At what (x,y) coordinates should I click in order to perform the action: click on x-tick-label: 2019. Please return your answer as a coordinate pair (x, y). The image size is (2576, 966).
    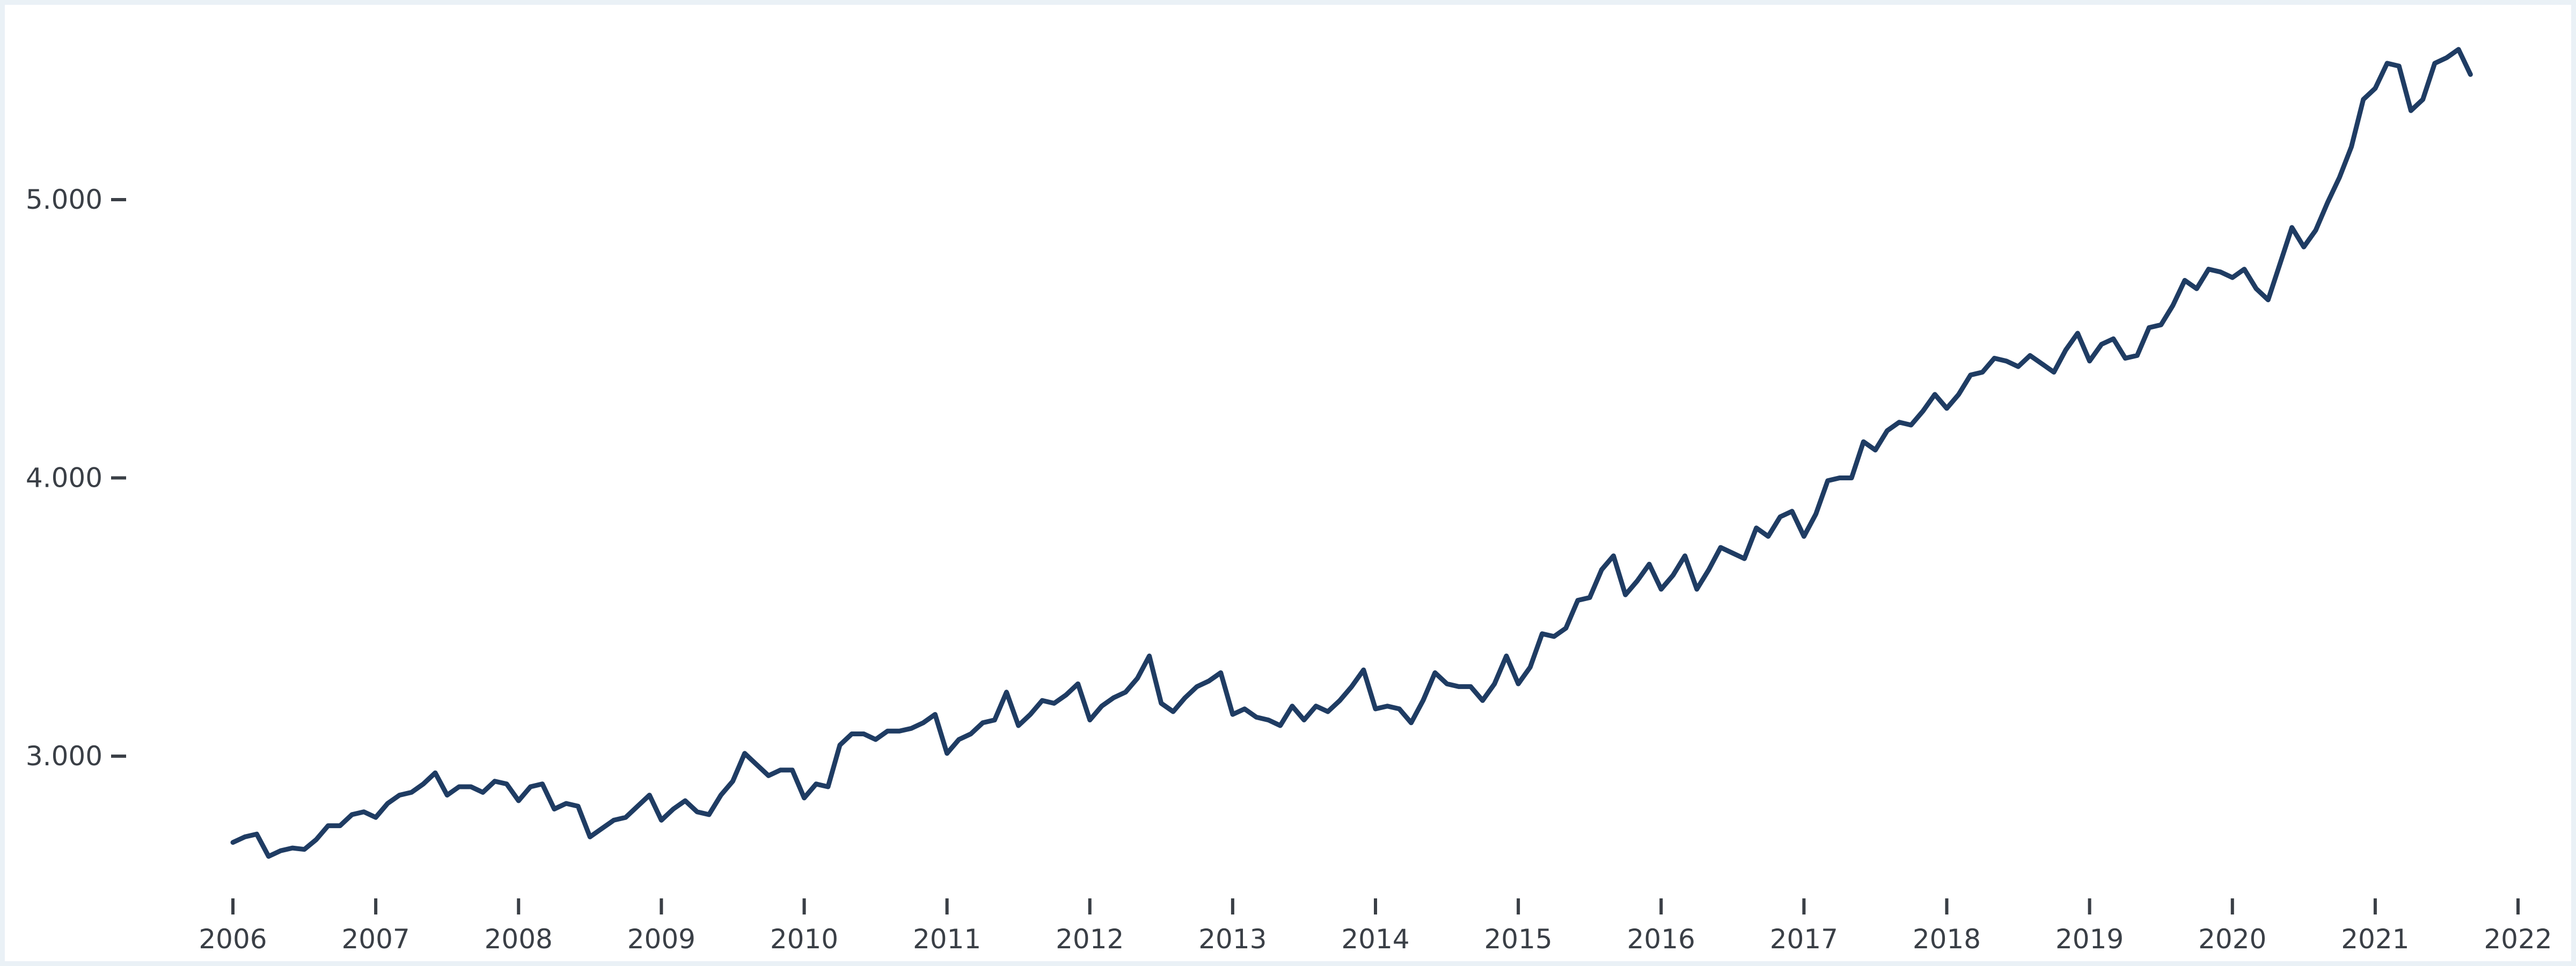
    Looking at the image, I should click on (2089, 939).